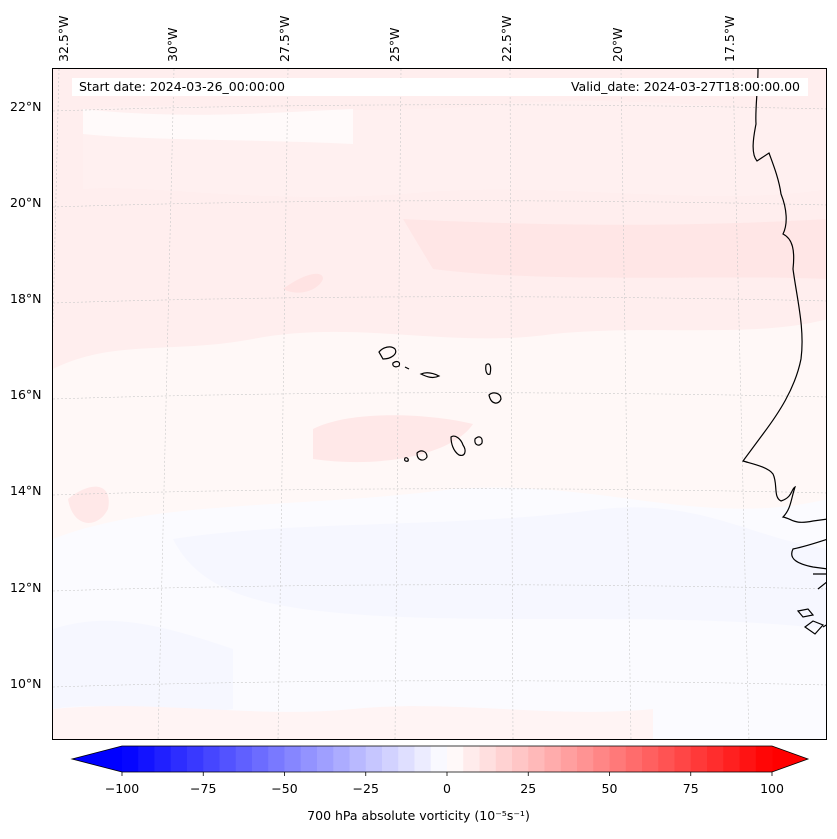 Image resolution: width=837 pixels, height=839 pixels. I want to click on field-negative-patch, so click(499, 568).